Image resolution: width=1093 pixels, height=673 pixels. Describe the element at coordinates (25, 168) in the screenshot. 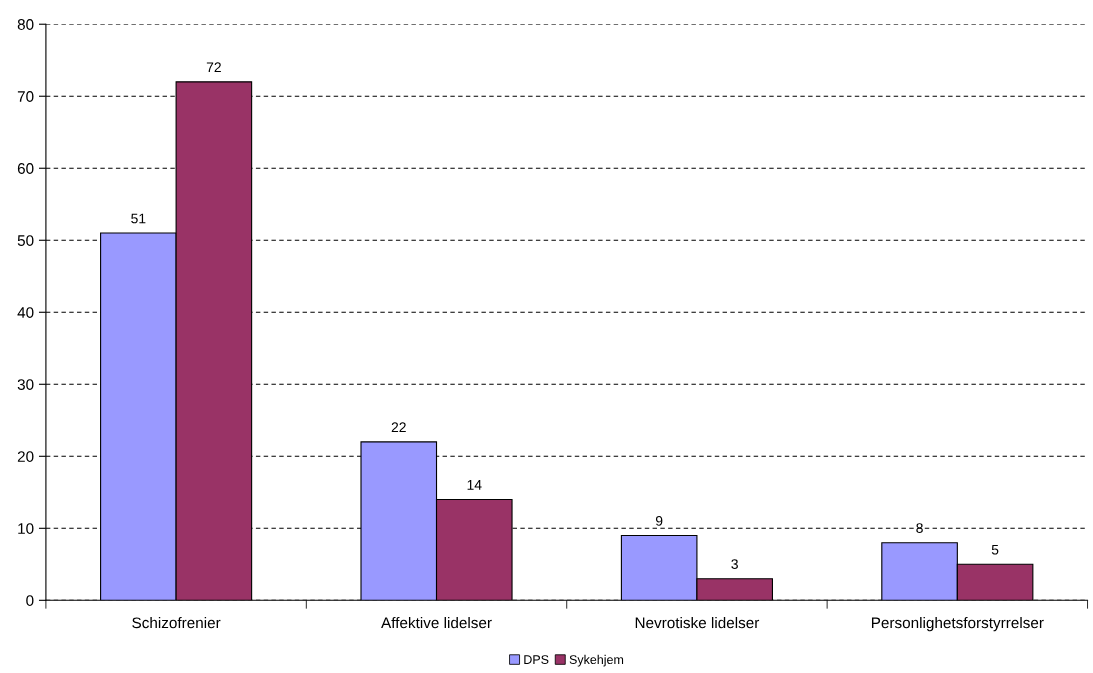

I see `y-tick-label: 60` at that location.